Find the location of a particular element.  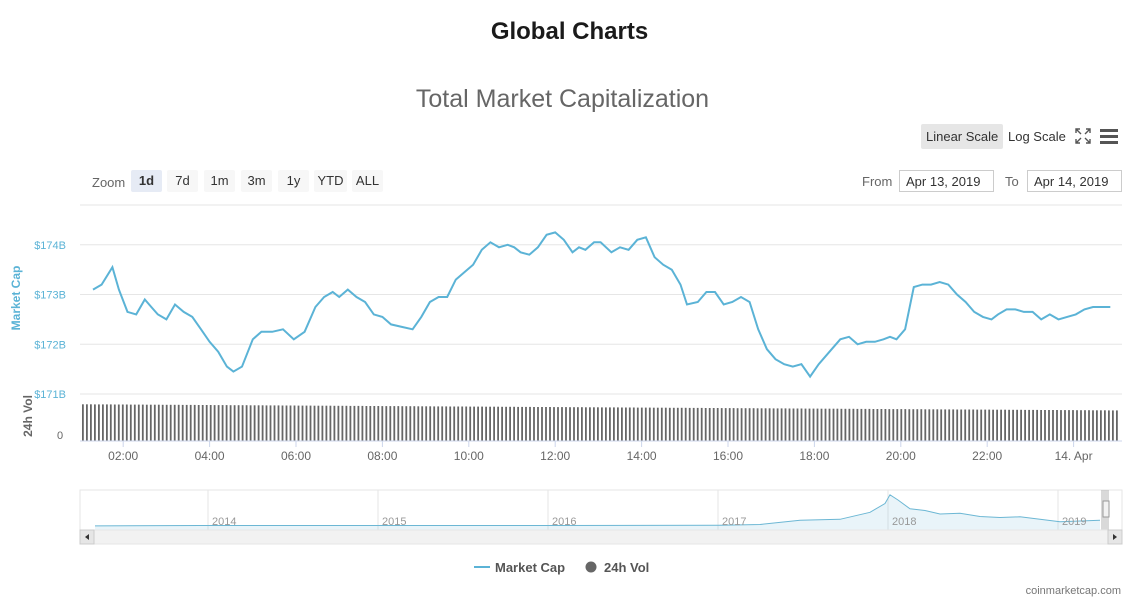

y-tick-label: $171B is located at coordinates (50, 395).